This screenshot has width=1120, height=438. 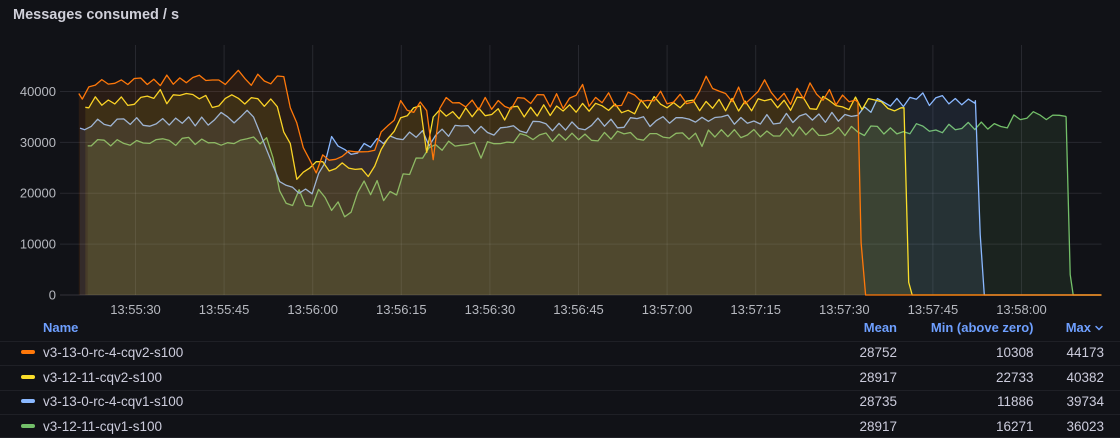 I want to click on svg-text: 13:58:00, so click(x=1021, y=309).